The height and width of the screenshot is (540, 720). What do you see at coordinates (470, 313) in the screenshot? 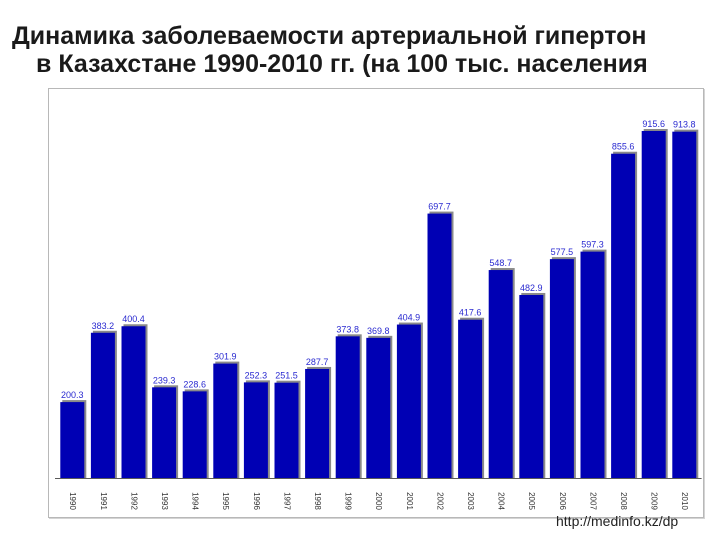
I see `data-label: 417.6` at bounding box center [470, 313].